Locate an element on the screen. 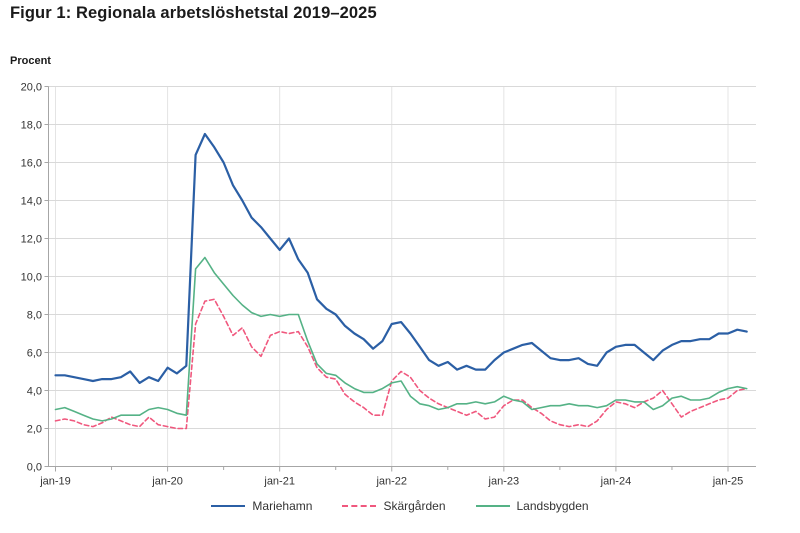 The width and height of the screenshot is (800, 533). y-tick-label: 20,0 is located at coordinates (31, 88).